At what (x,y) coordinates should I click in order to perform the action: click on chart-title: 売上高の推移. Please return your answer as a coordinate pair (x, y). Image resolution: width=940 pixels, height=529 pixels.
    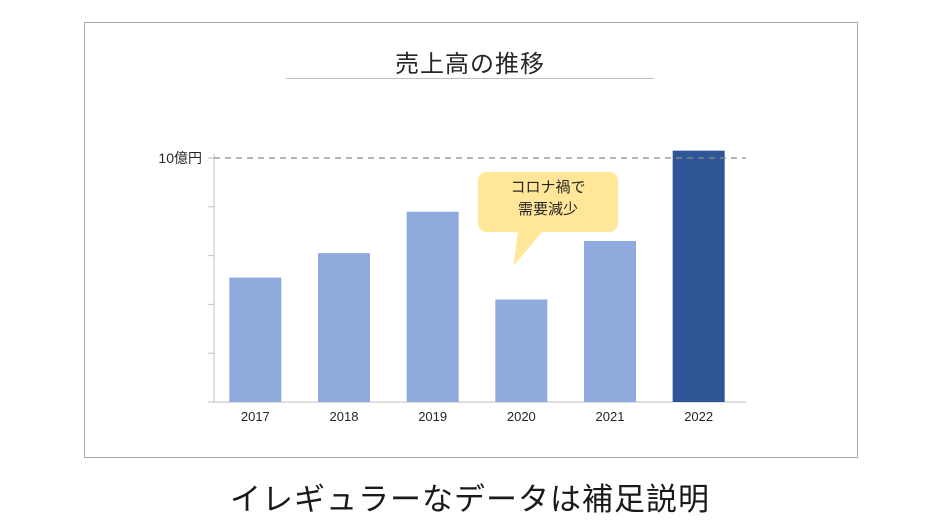
    Looking at the image, I should click on (470, 64).